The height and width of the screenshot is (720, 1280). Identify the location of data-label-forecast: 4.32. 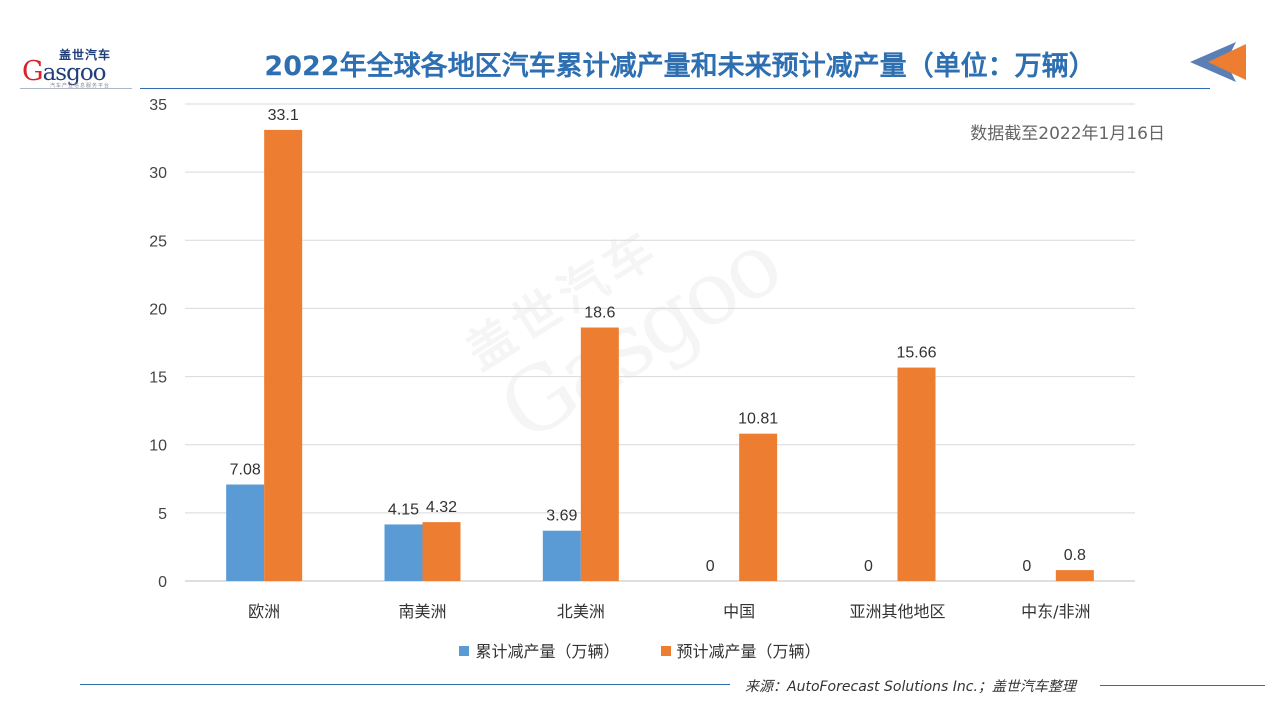
(441, 507).